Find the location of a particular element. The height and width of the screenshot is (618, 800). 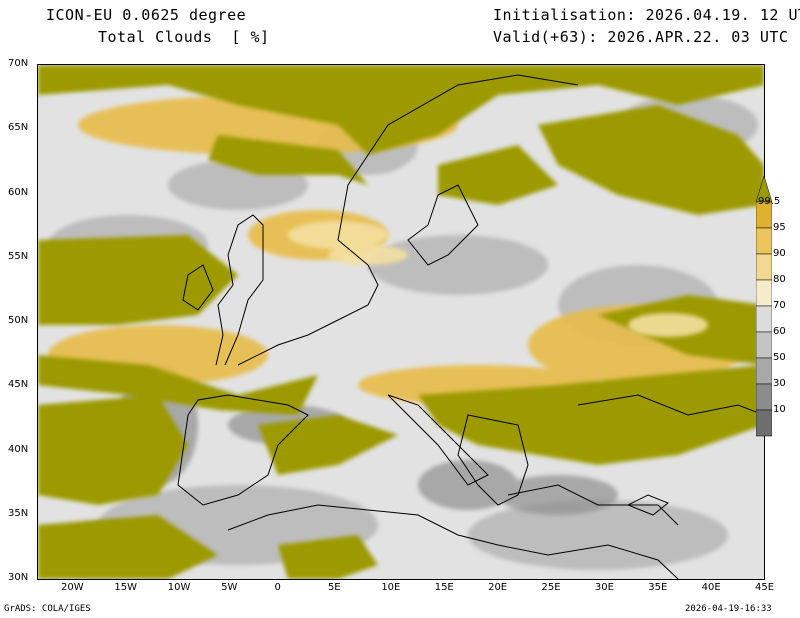

lat-label: 60N is located at coordinates (18, 192).